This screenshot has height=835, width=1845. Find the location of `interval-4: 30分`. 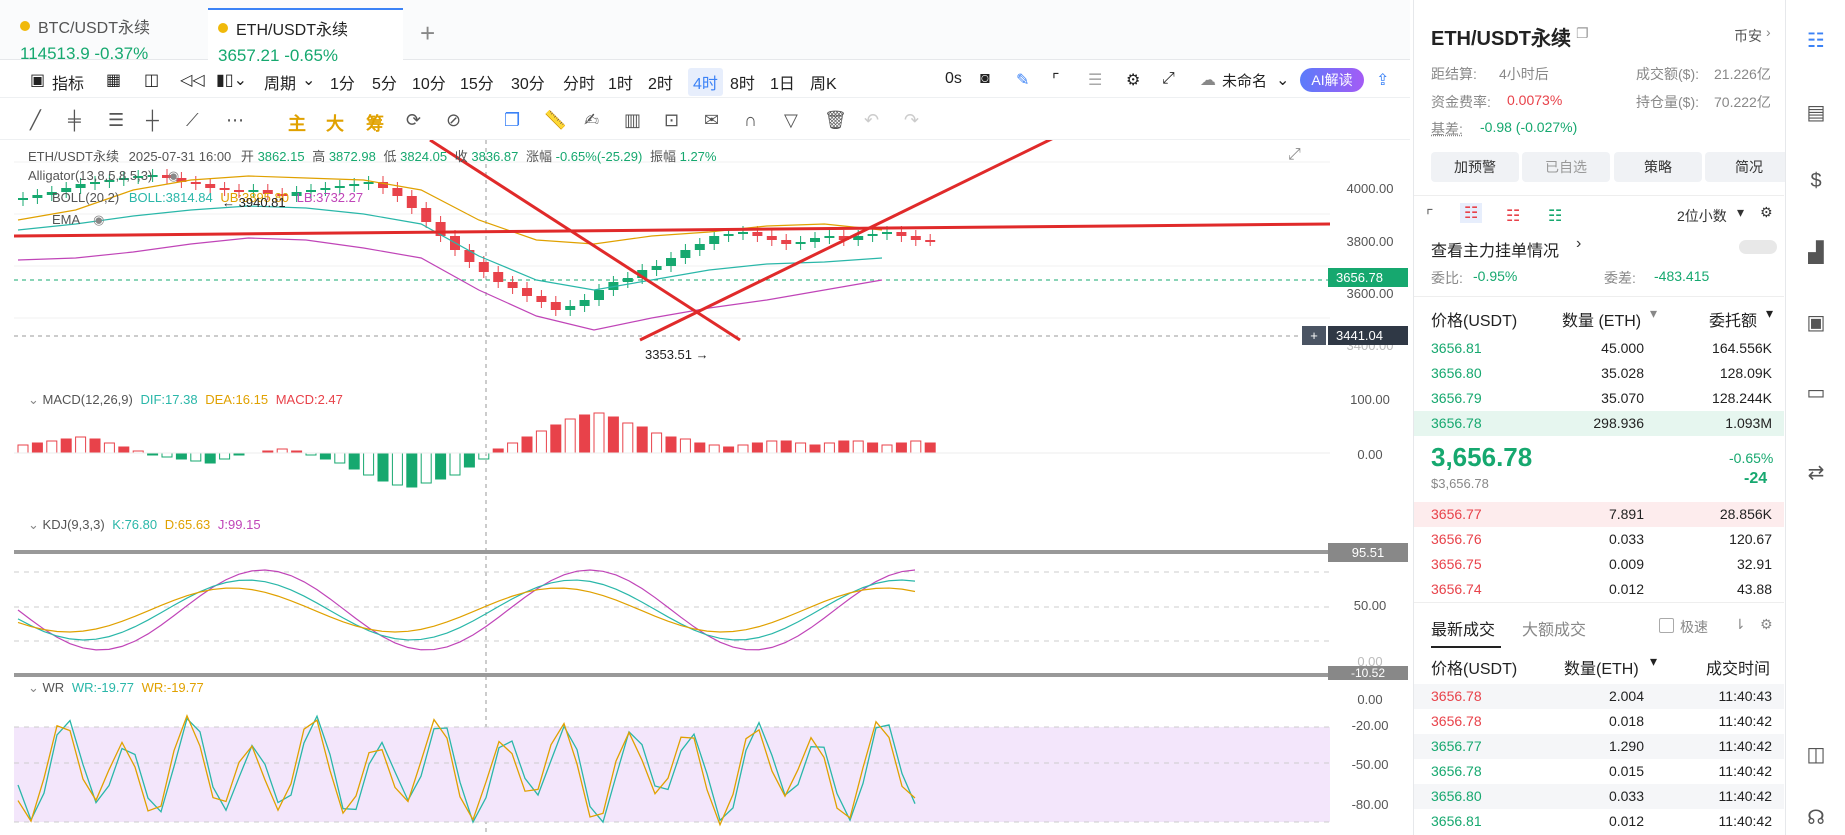

interval-4: 30分 is located at coordinates (528, 84).